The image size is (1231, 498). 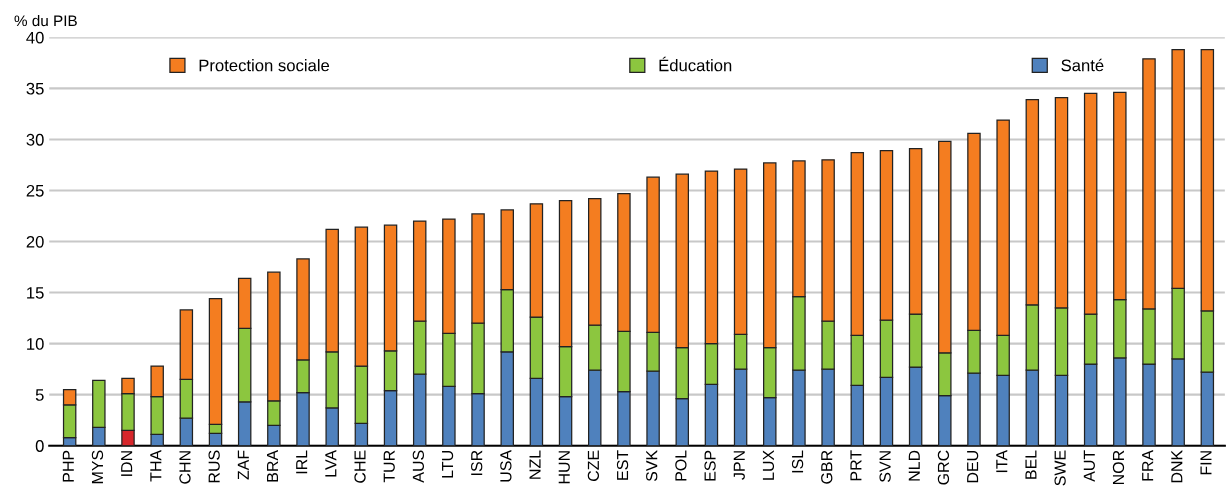 What do you see at coordinates (885, 466) in the screenshot?
I see `x-tick-label: SVN` at bounding box center [885, 466].